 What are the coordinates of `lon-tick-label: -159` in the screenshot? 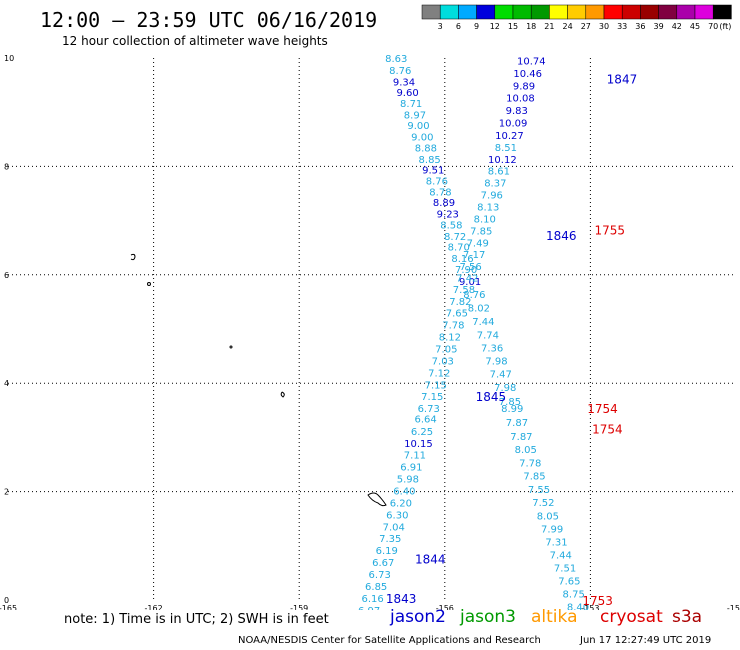 It's located at (299, 607).